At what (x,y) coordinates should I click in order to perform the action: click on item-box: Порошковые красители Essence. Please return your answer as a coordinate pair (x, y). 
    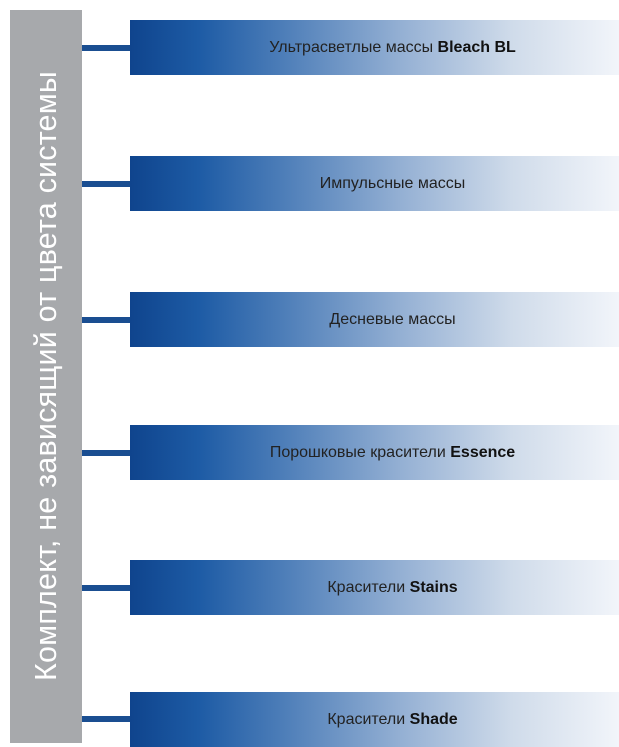
    Looking at the image, I should click on (374, 452).